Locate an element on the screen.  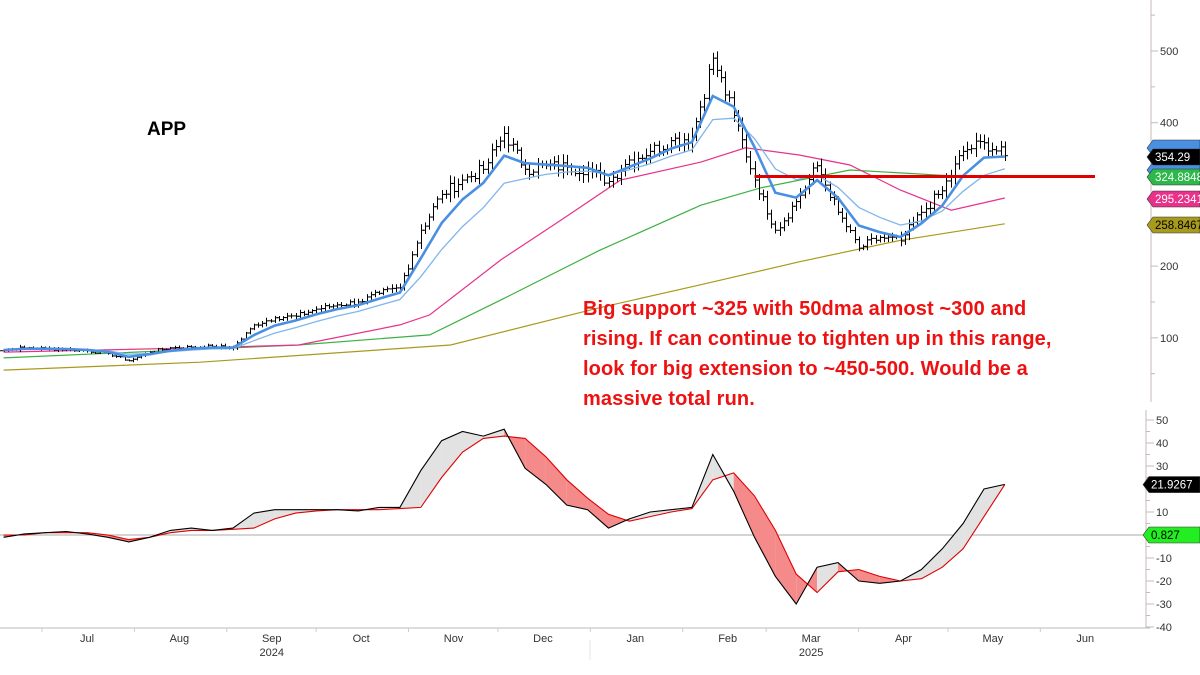
price-tag-100dma: 324.8848 is located at coordinates (1177, 178).